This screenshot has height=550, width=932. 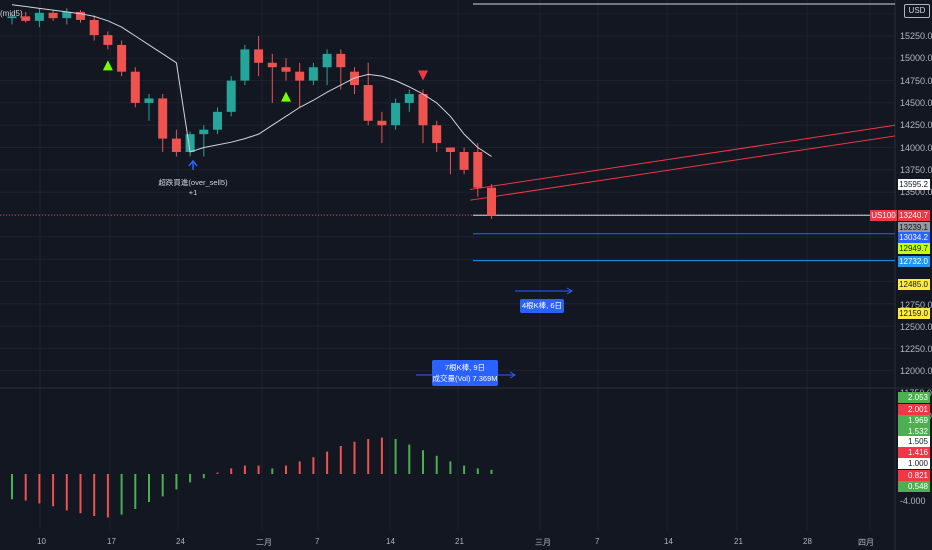 I want to click on measure-box-1-text: 4根K棒, 6日, so click(x=541, y=305).